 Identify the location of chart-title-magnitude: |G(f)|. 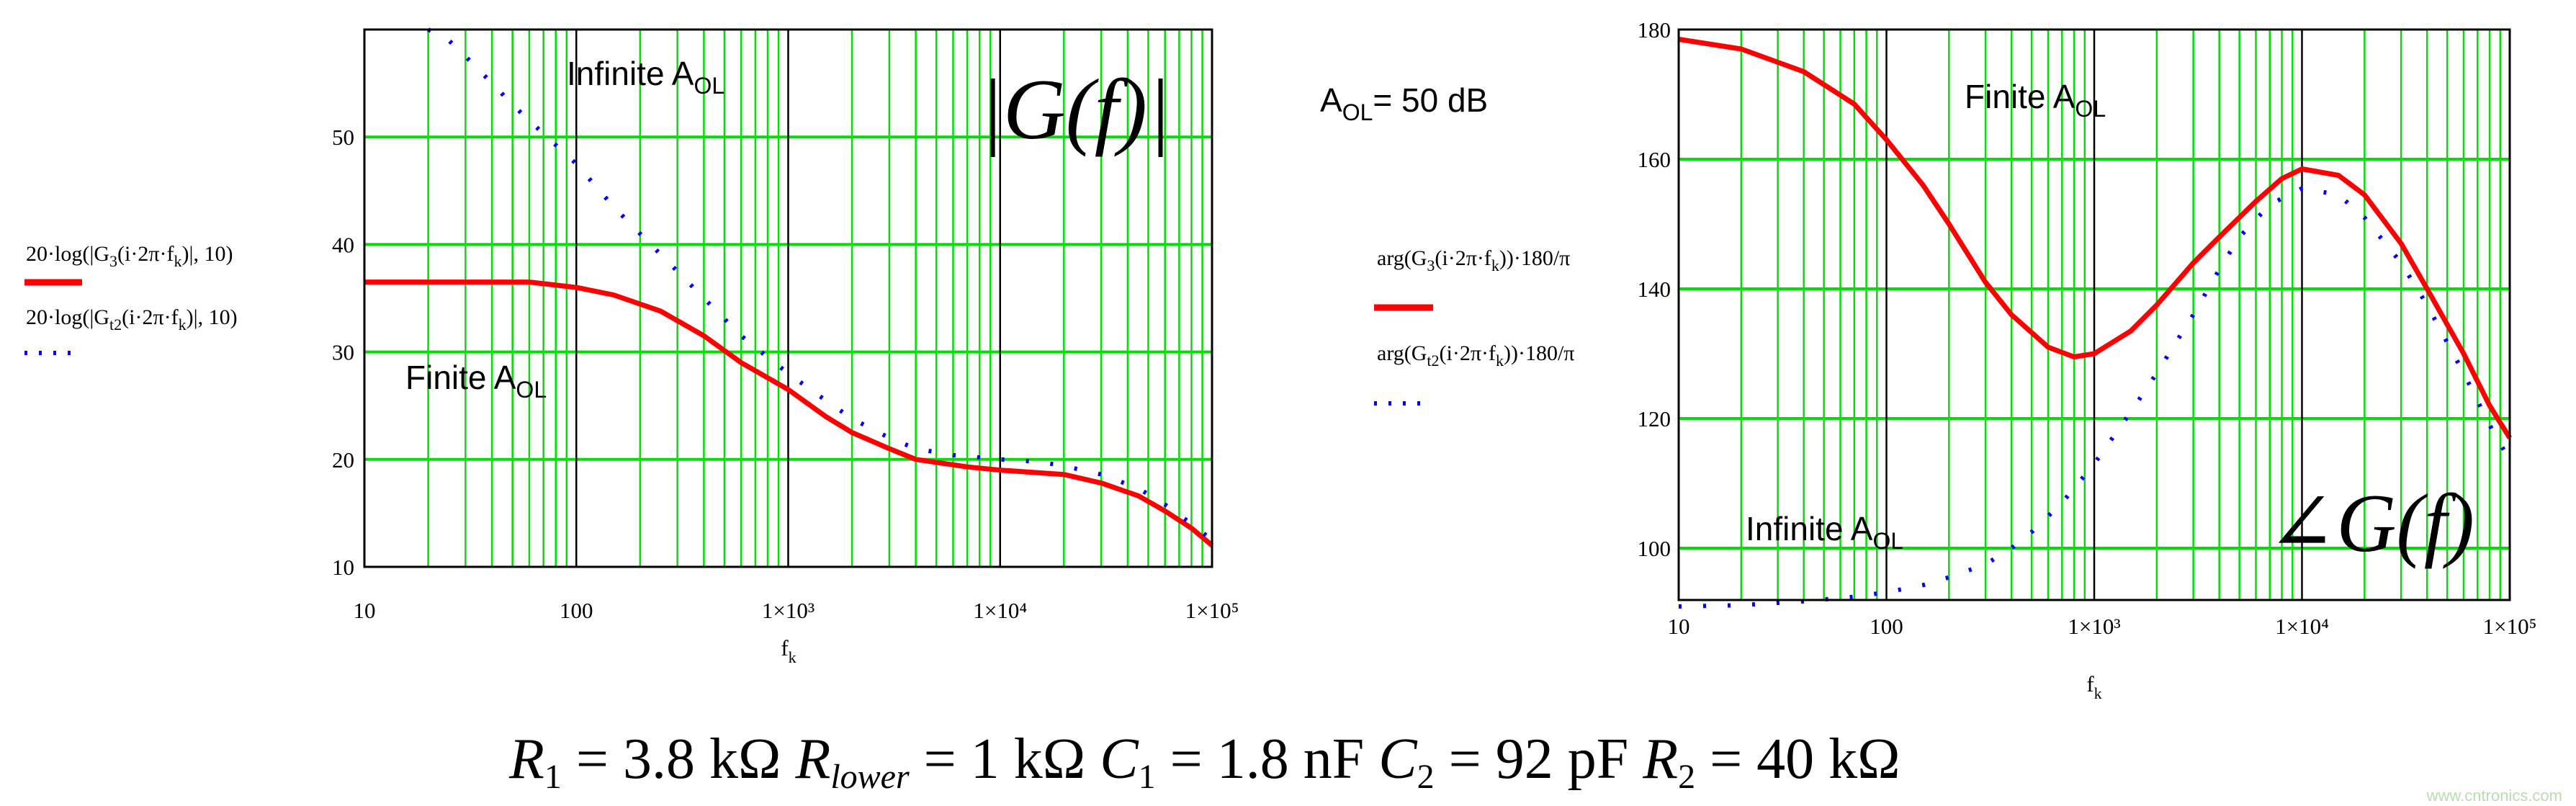
(1075, 109).